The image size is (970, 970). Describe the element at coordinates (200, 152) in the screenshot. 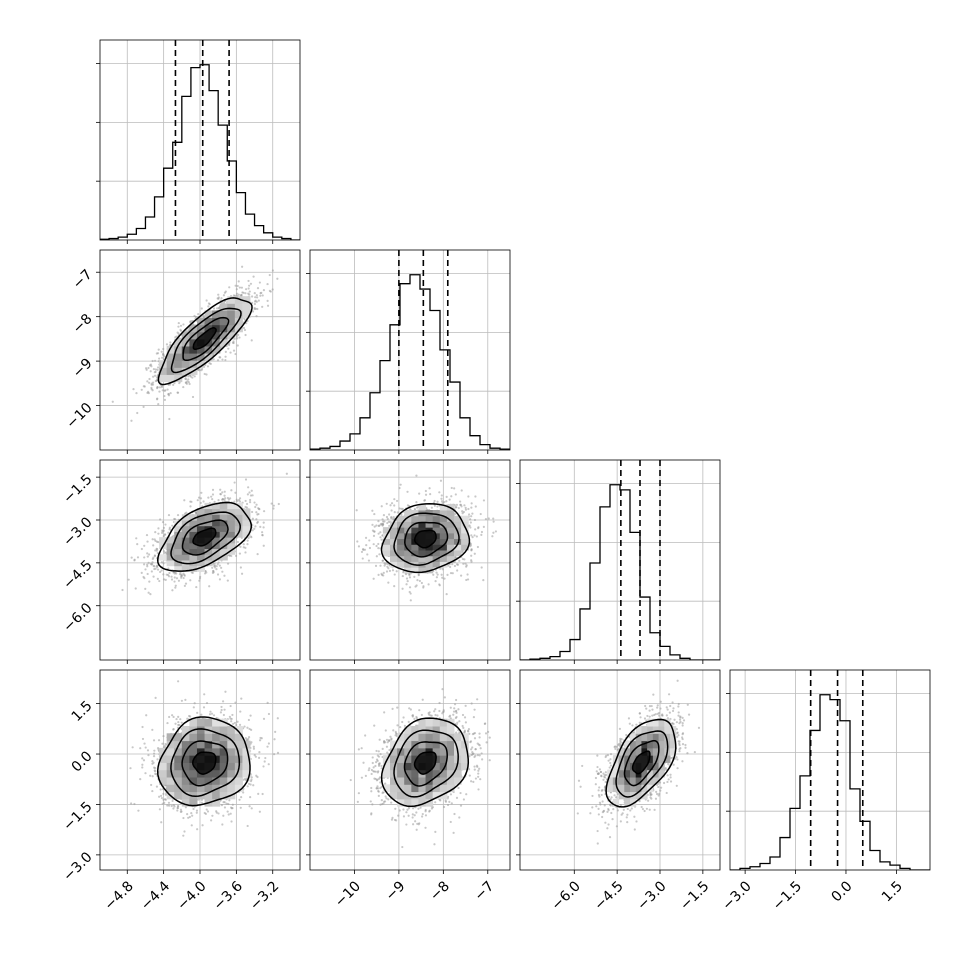

I see `histogram-step` at that location.